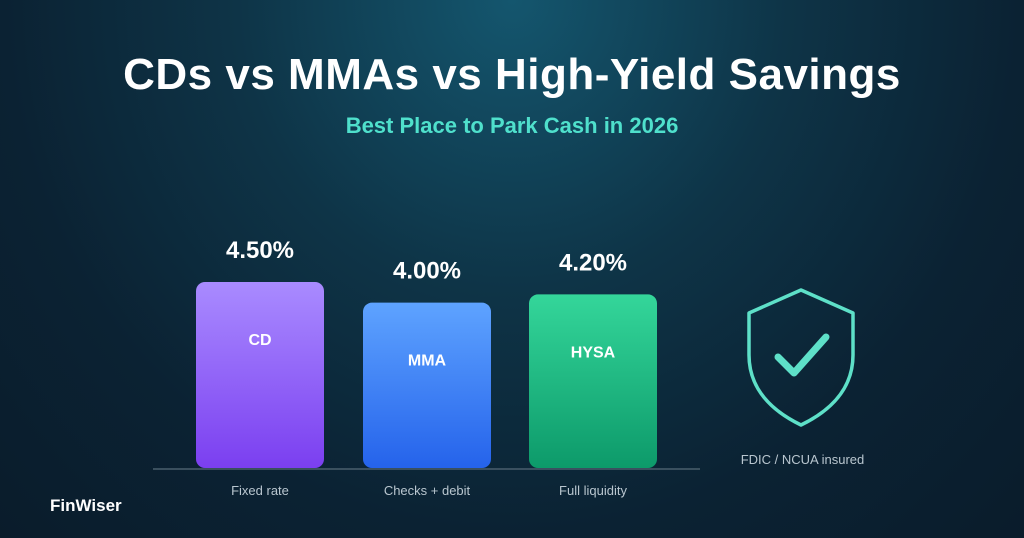  What do you see at coordinates (512, 74) in the screenshot?
I see `page-title: CDs vs MMAs vs High-Yield Savings` at bounding box center [512, 74].